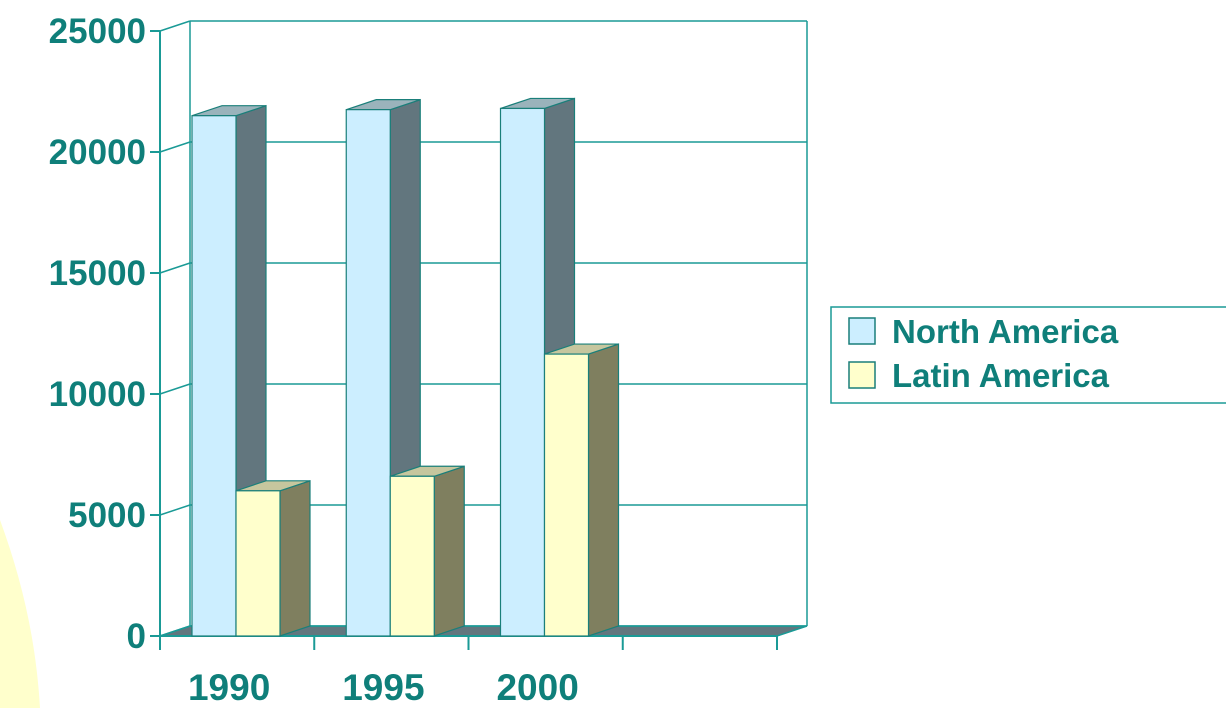  Describe the element at coordinates (97, 31) in the screenshot. I see `y-tick-label: 25000` at that location.